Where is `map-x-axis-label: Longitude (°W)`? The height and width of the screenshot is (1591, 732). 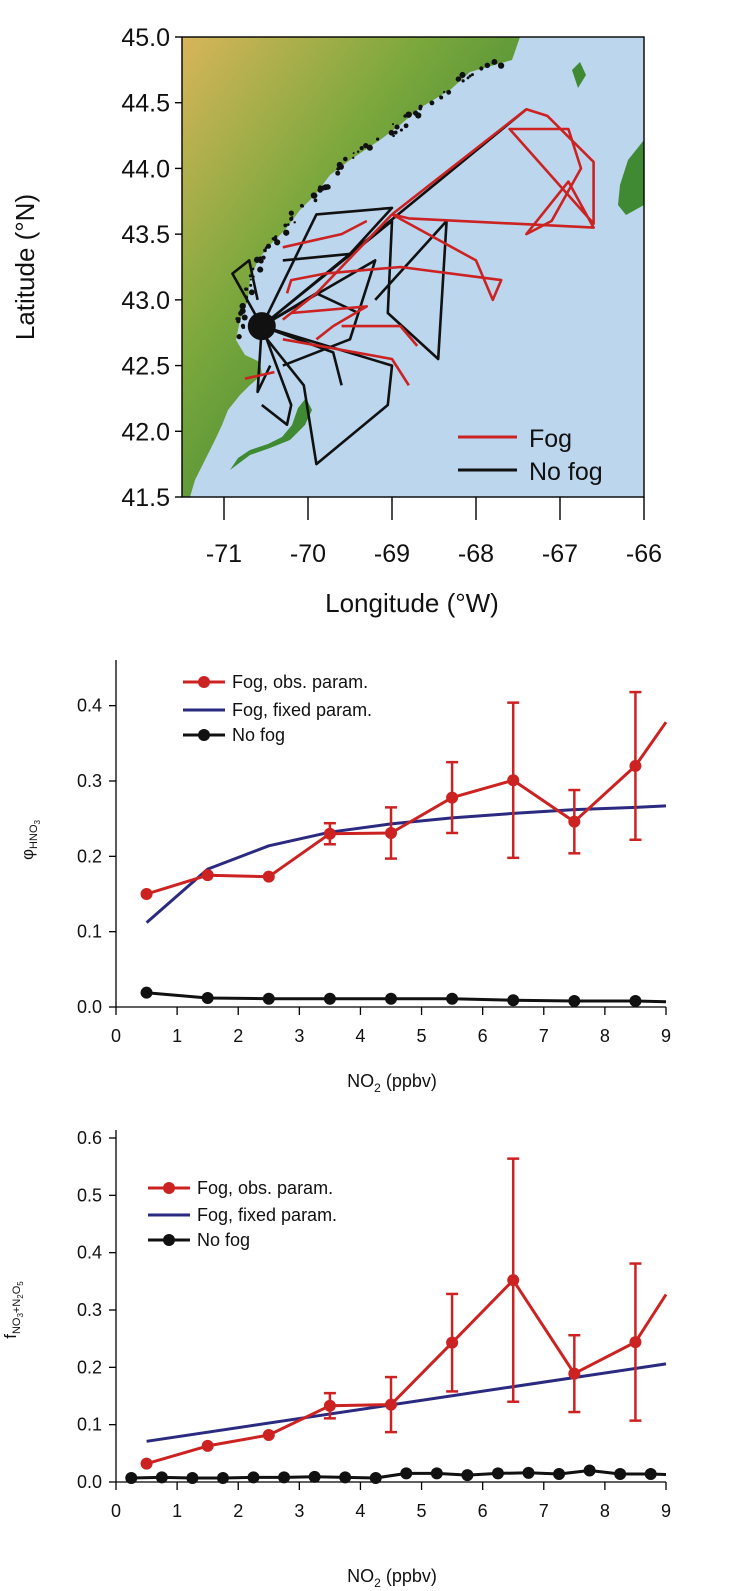 map-x-axis-label: Longitude (°W) is located at coordinates (412, 603).